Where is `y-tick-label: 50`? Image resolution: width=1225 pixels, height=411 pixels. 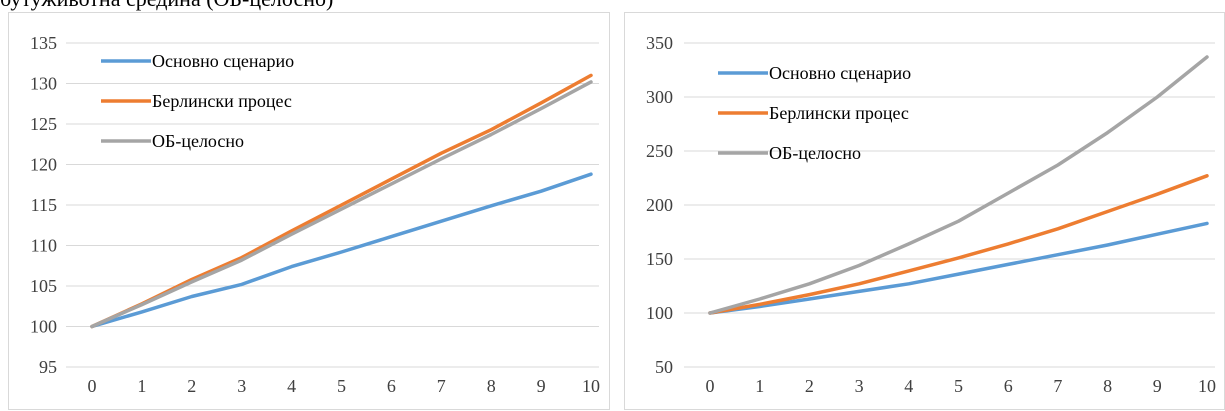 y-tick-label: 50 is located at coordinates (664, 367).